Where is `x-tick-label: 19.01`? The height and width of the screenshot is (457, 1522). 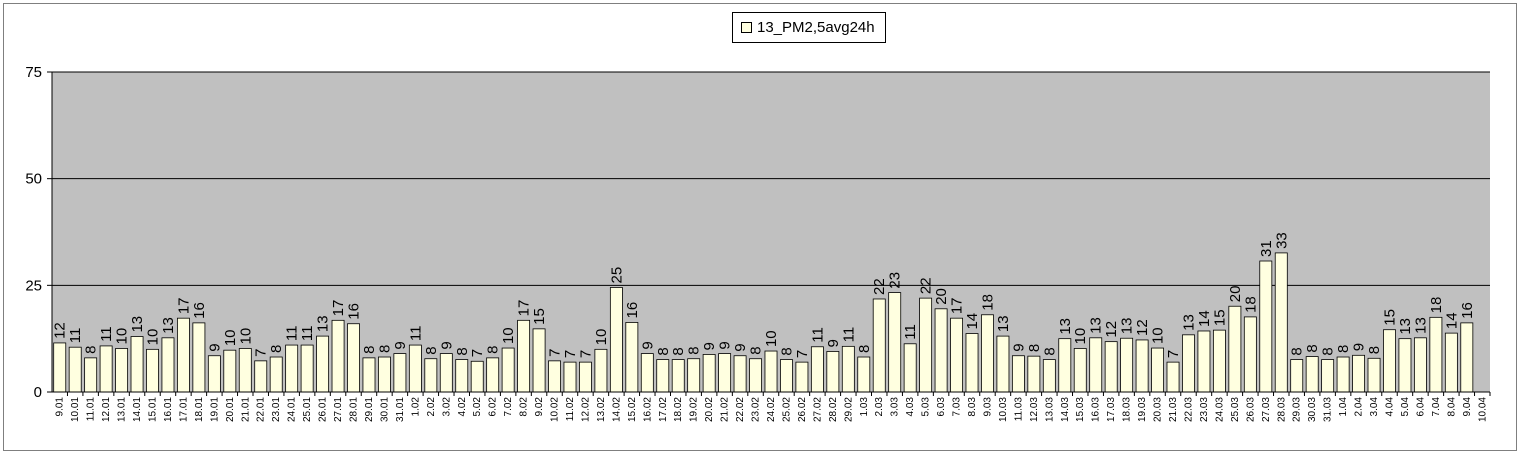 x-tick-label: 19.01 is located at coordinates (214, 409).